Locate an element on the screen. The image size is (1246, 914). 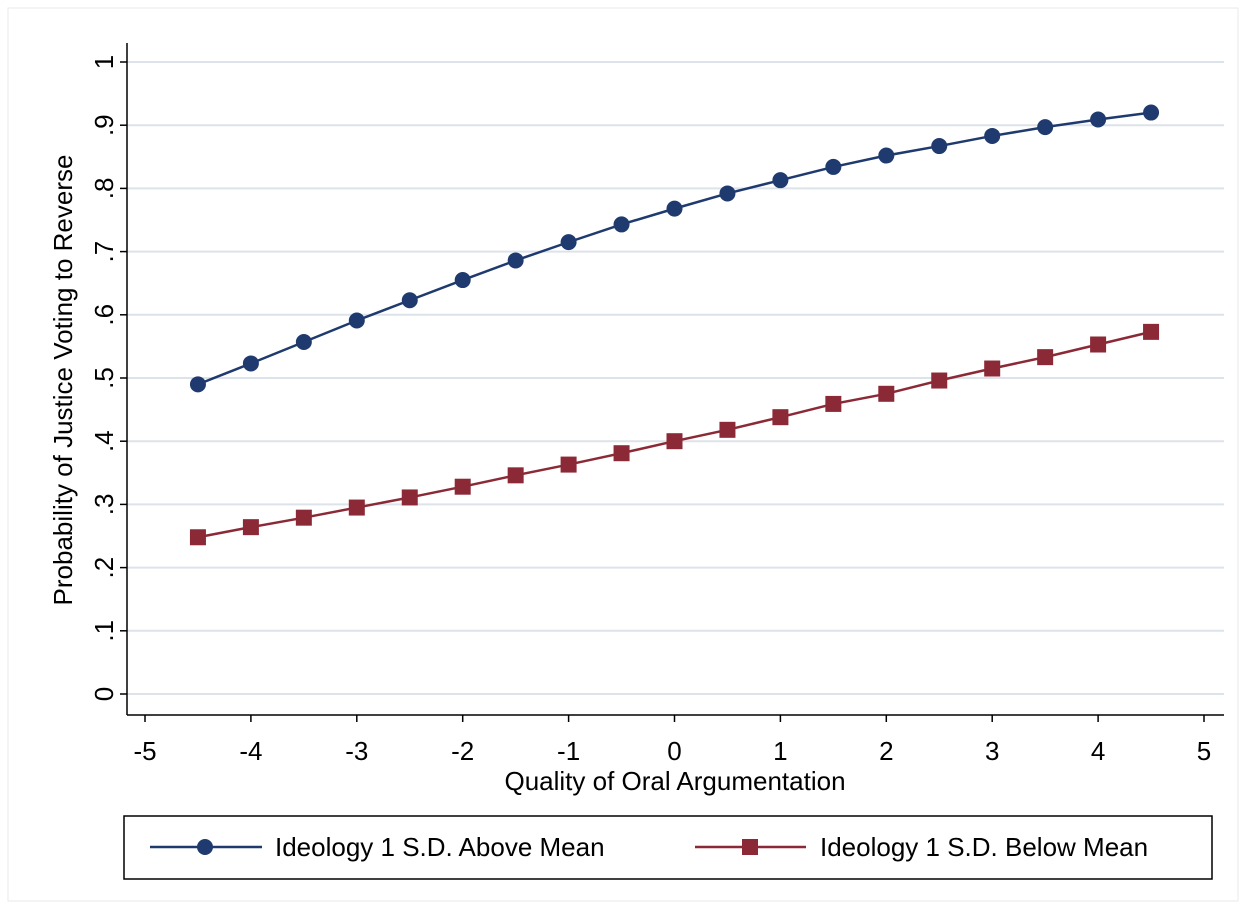
x-tick-label: 2 is located at coordinates (886, 751).